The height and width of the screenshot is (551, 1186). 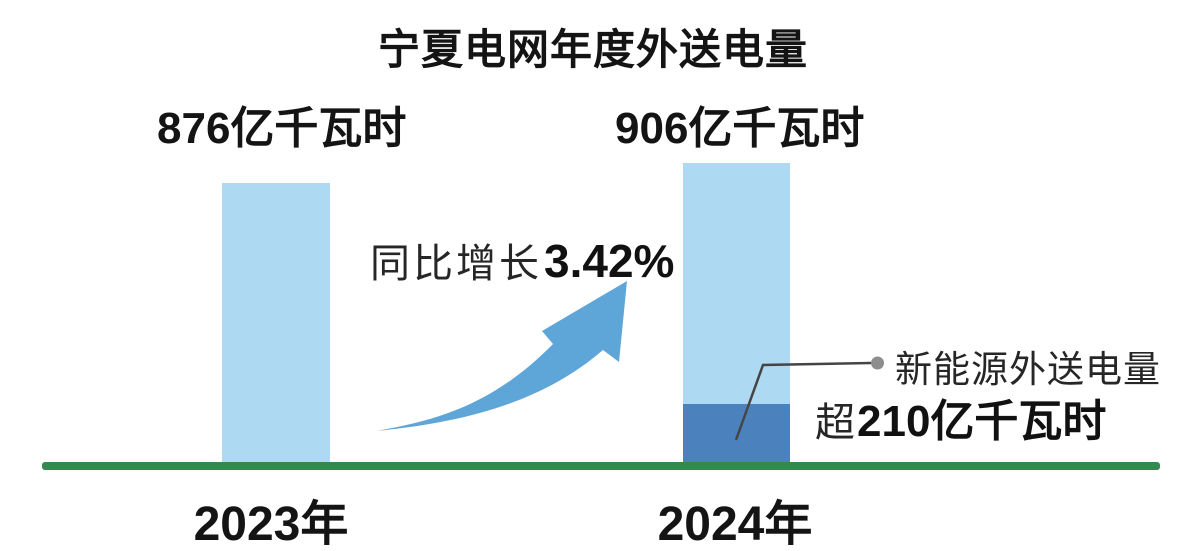 I want to click on callout-title: 新能源外送电量, so click(x=1028, y=370).